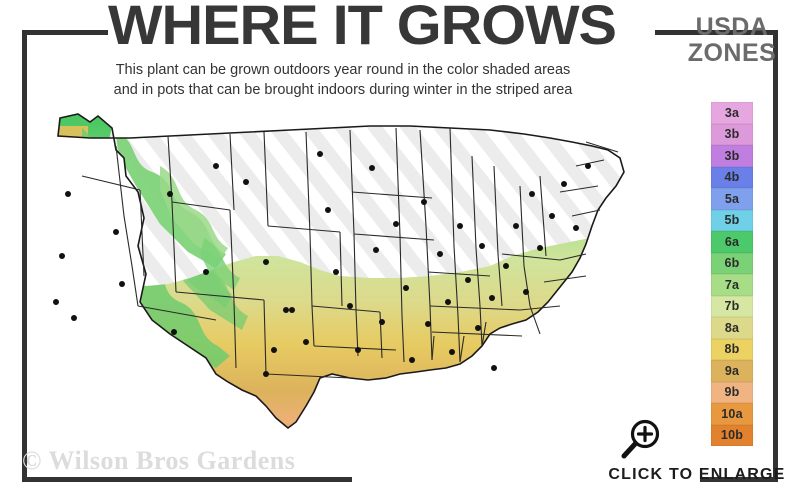 This screenshot has width=800, height=500. I want to click on legend-title-line-1: USDA, so click(732, 27).